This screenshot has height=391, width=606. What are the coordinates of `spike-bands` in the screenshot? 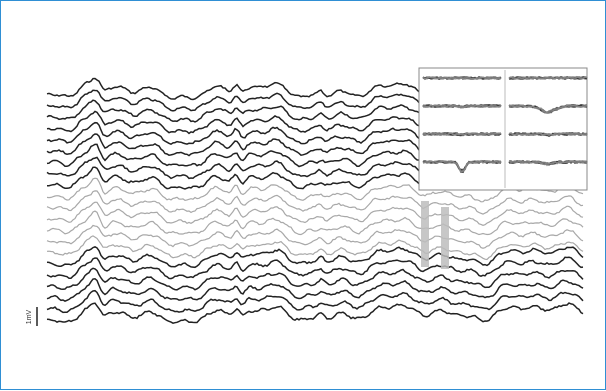 It's located at (435, 235).